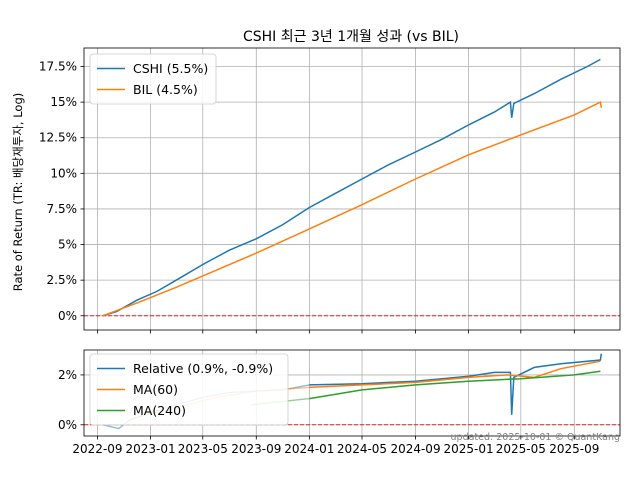  Describe the element at coordinates (362, 449) in the screenshot. I see `x-tick-label: 2024-05` at that location.